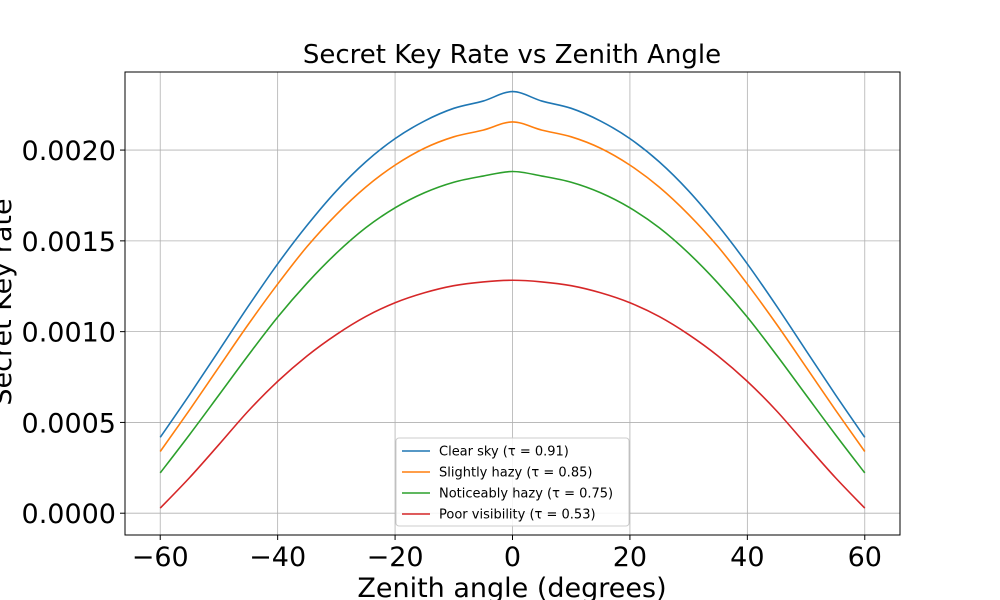 This screenshot has width=1000, height=600. Describe the element at coordinates (69, 151) in the screenshot. I see `y-tick-label: 0.0020` at that location.